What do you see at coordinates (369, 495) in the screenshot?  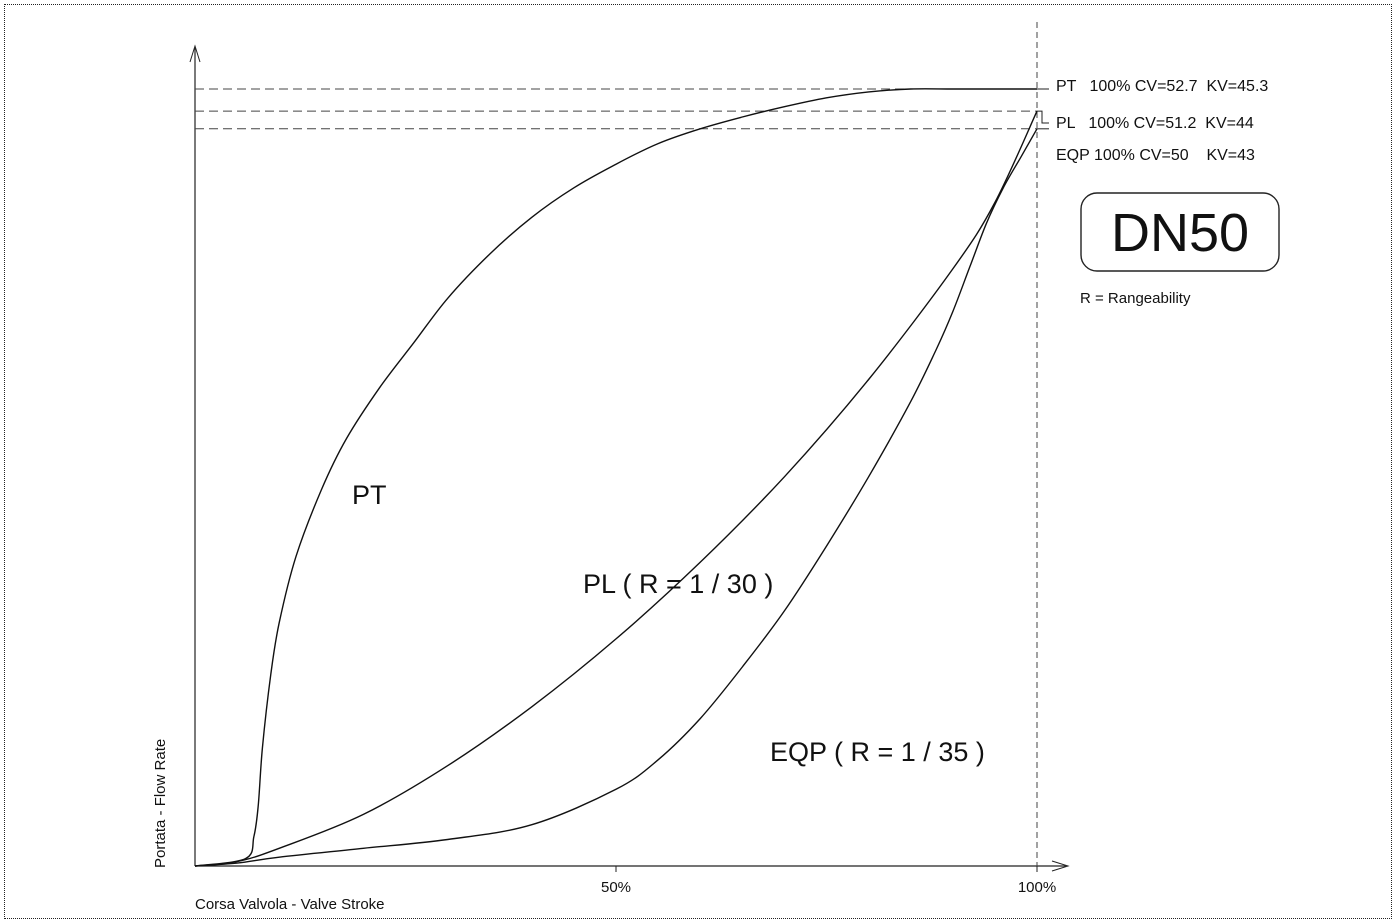 I see `curve-label-pt: PT` at bounding box center [369, 495].